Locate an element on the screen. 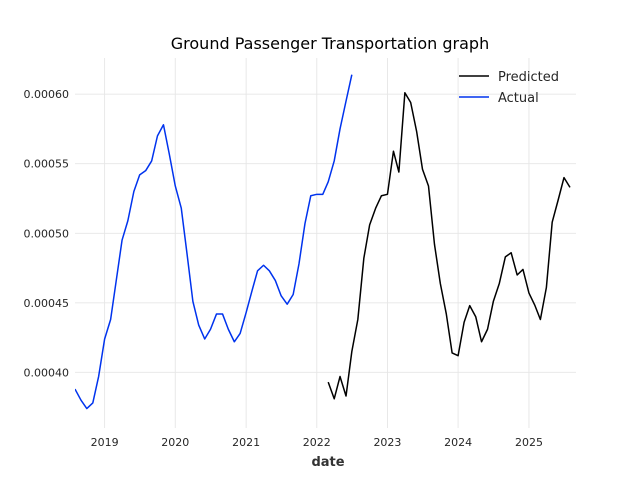 The width and height of the screenshot is (640, 480). y-tick-label: 0.00050 is located at coordinates (47, 233).